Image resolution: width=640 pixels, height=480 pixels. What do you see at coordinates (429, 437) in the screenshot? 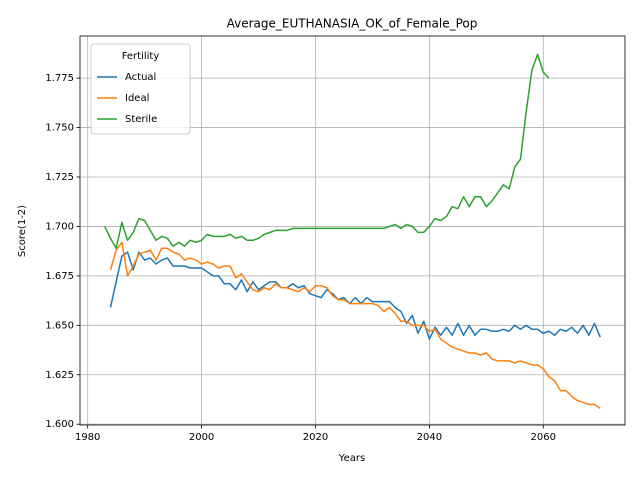
I see `x-tick-label: 2040` at bounding box center [429, 437].